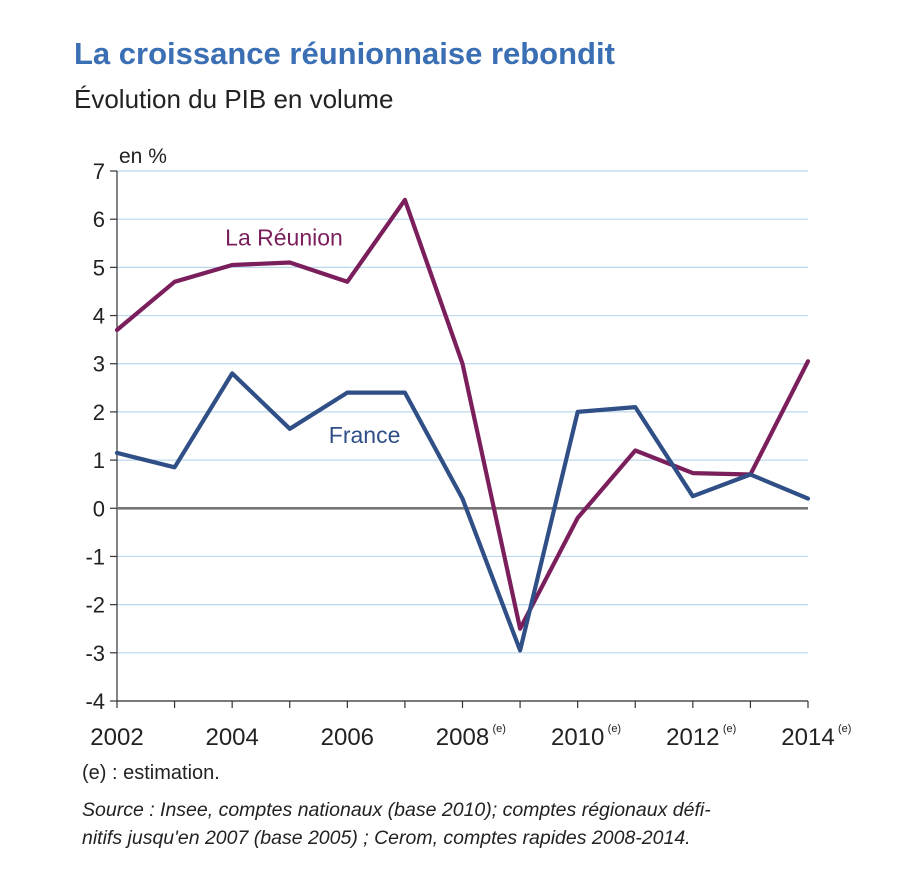 Image resolution: width=920 pixels, height=885 pixels. What do you see at coordinates (462, 737) in the screenshot?
I see `x-tick-label: 2008` at bounding box center [462, 737].